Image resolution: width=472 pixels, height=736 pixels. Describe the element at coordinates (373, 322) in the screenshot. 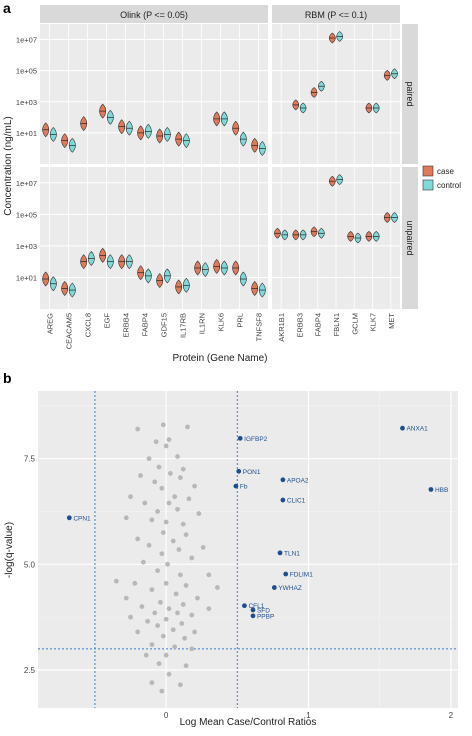

I see `x-tick-label: KLK7` at that location.